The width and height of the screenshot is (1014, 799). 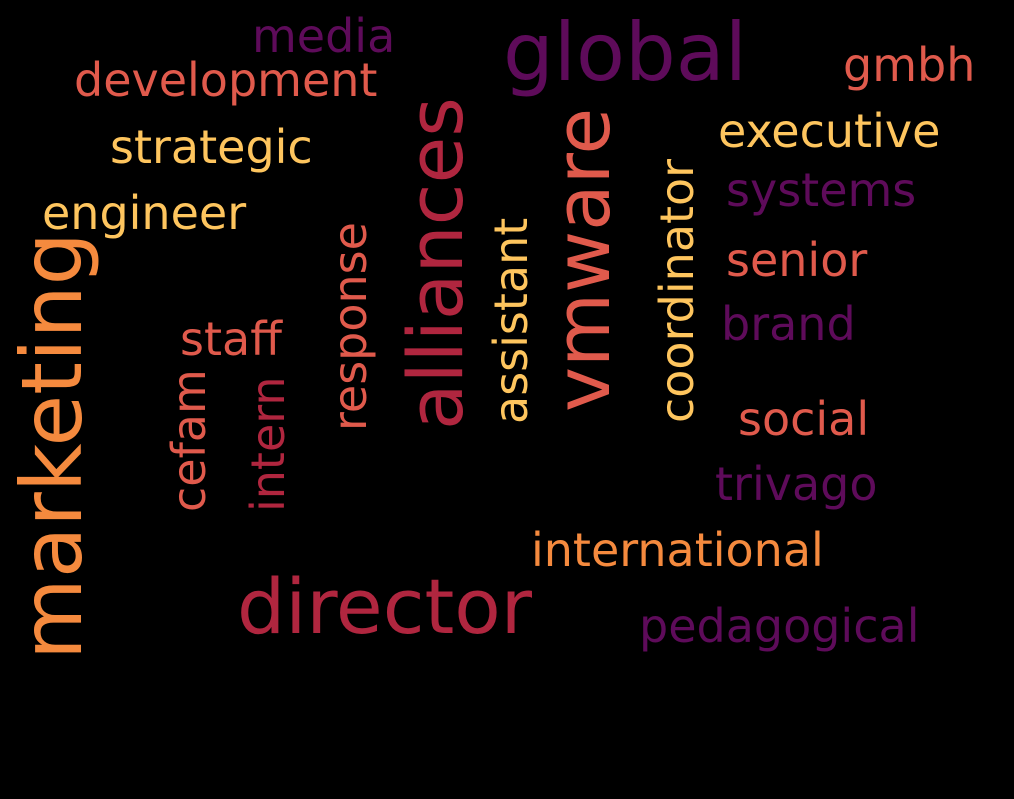 What do you see at coordinates (821, 190) in the screenshot?
I see `word-systems: systems` at bounding box center [821, 190].